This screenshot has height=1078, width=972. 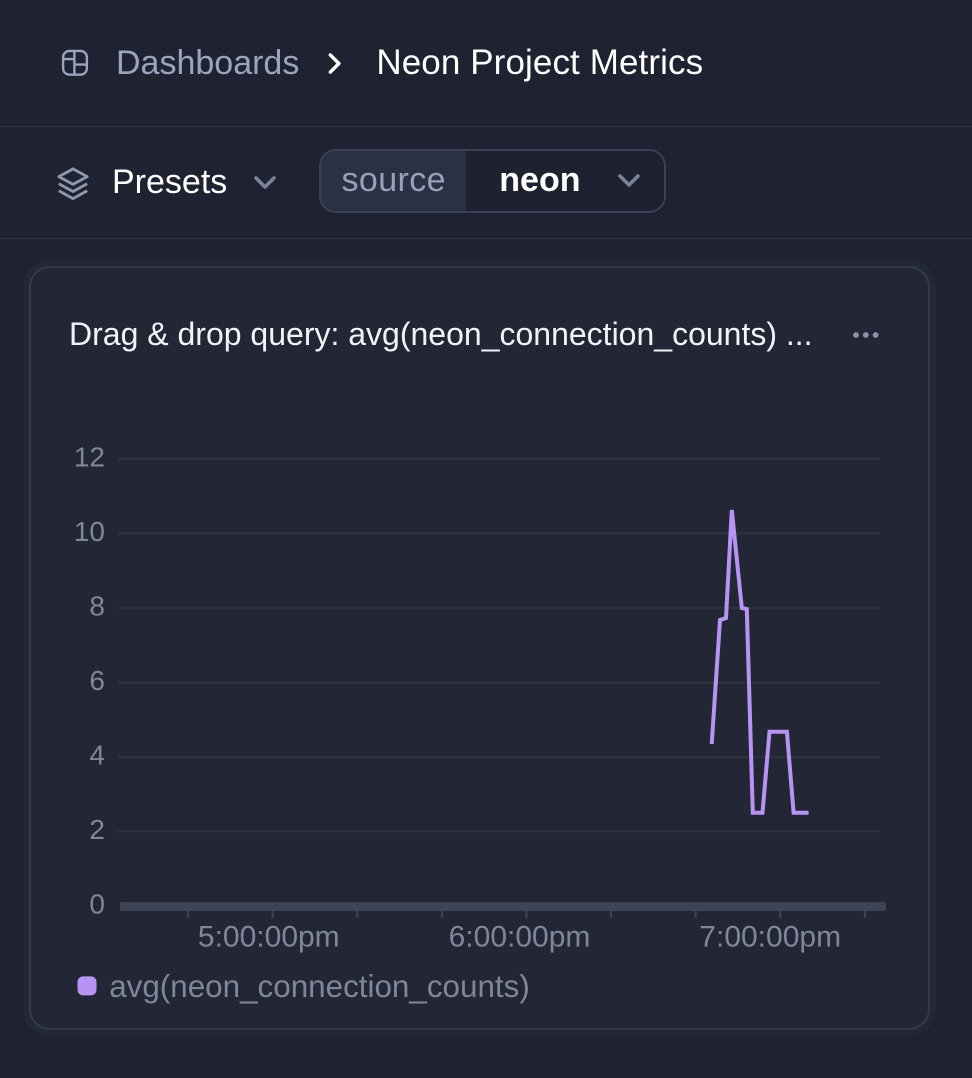 What do you see at coordinates (97, 904) in the screenshot?
I see `svg-text: 0` at bounding box center [97, 904].